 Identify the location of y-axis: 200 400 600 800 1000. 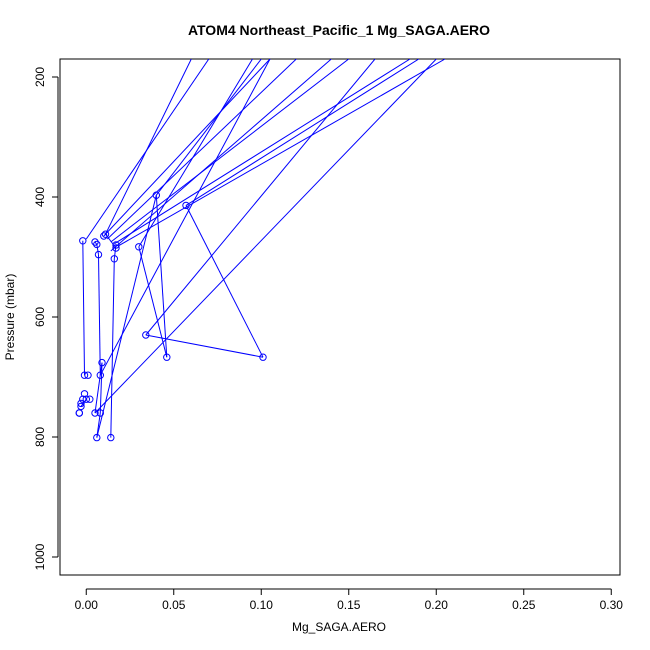
(46, 318).